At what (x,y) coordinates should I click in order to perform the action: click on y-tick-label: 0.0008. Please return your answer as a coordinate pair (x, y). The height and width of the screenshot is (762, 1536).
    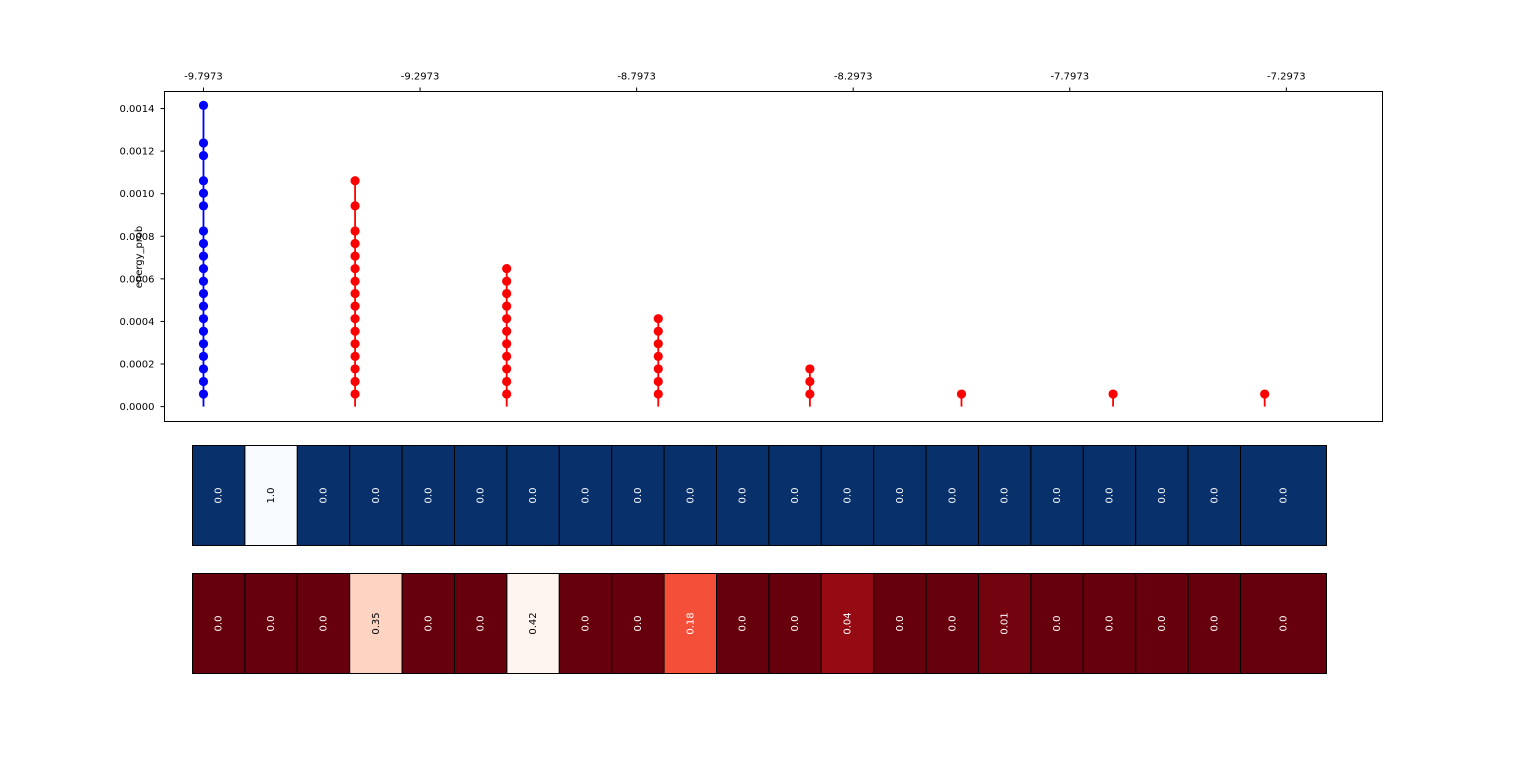
    Looking at the image, I should click on (137, 237).